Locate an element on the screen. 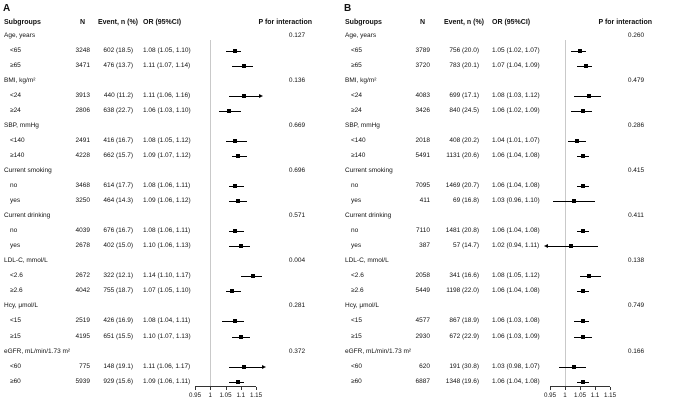  group-p-value: 0.004 is located at coordinates (297, 261).